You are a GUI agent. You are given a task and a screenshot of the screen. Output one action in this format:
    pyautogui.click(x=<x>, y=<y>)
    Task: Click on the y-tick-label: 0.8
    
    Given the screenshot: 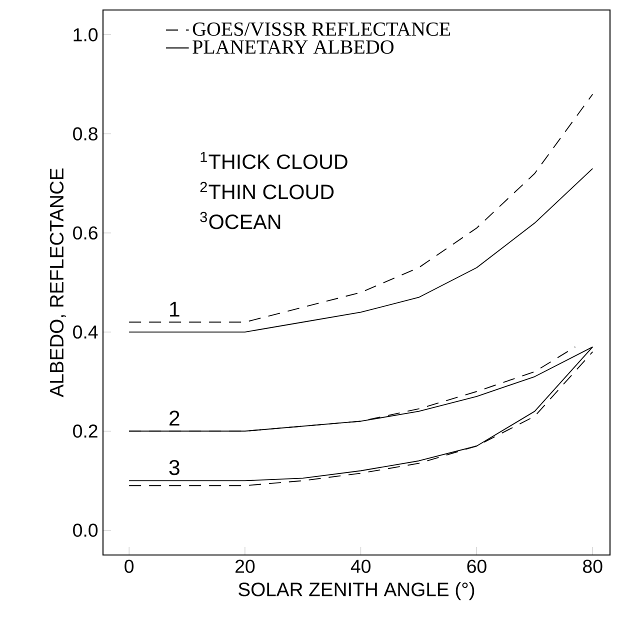 What is the action you would take?
    pyautogui.click(x=85, y=133)
    